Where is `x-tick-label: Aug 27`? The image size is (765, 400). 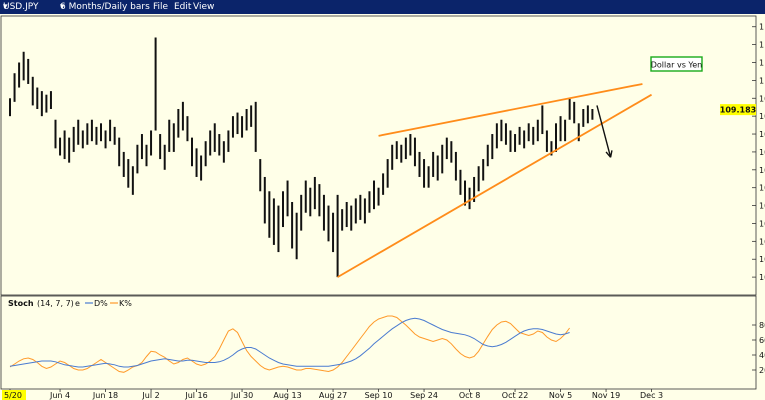
x-tick-label: Aug 27 is located at coordinates (333, 395).